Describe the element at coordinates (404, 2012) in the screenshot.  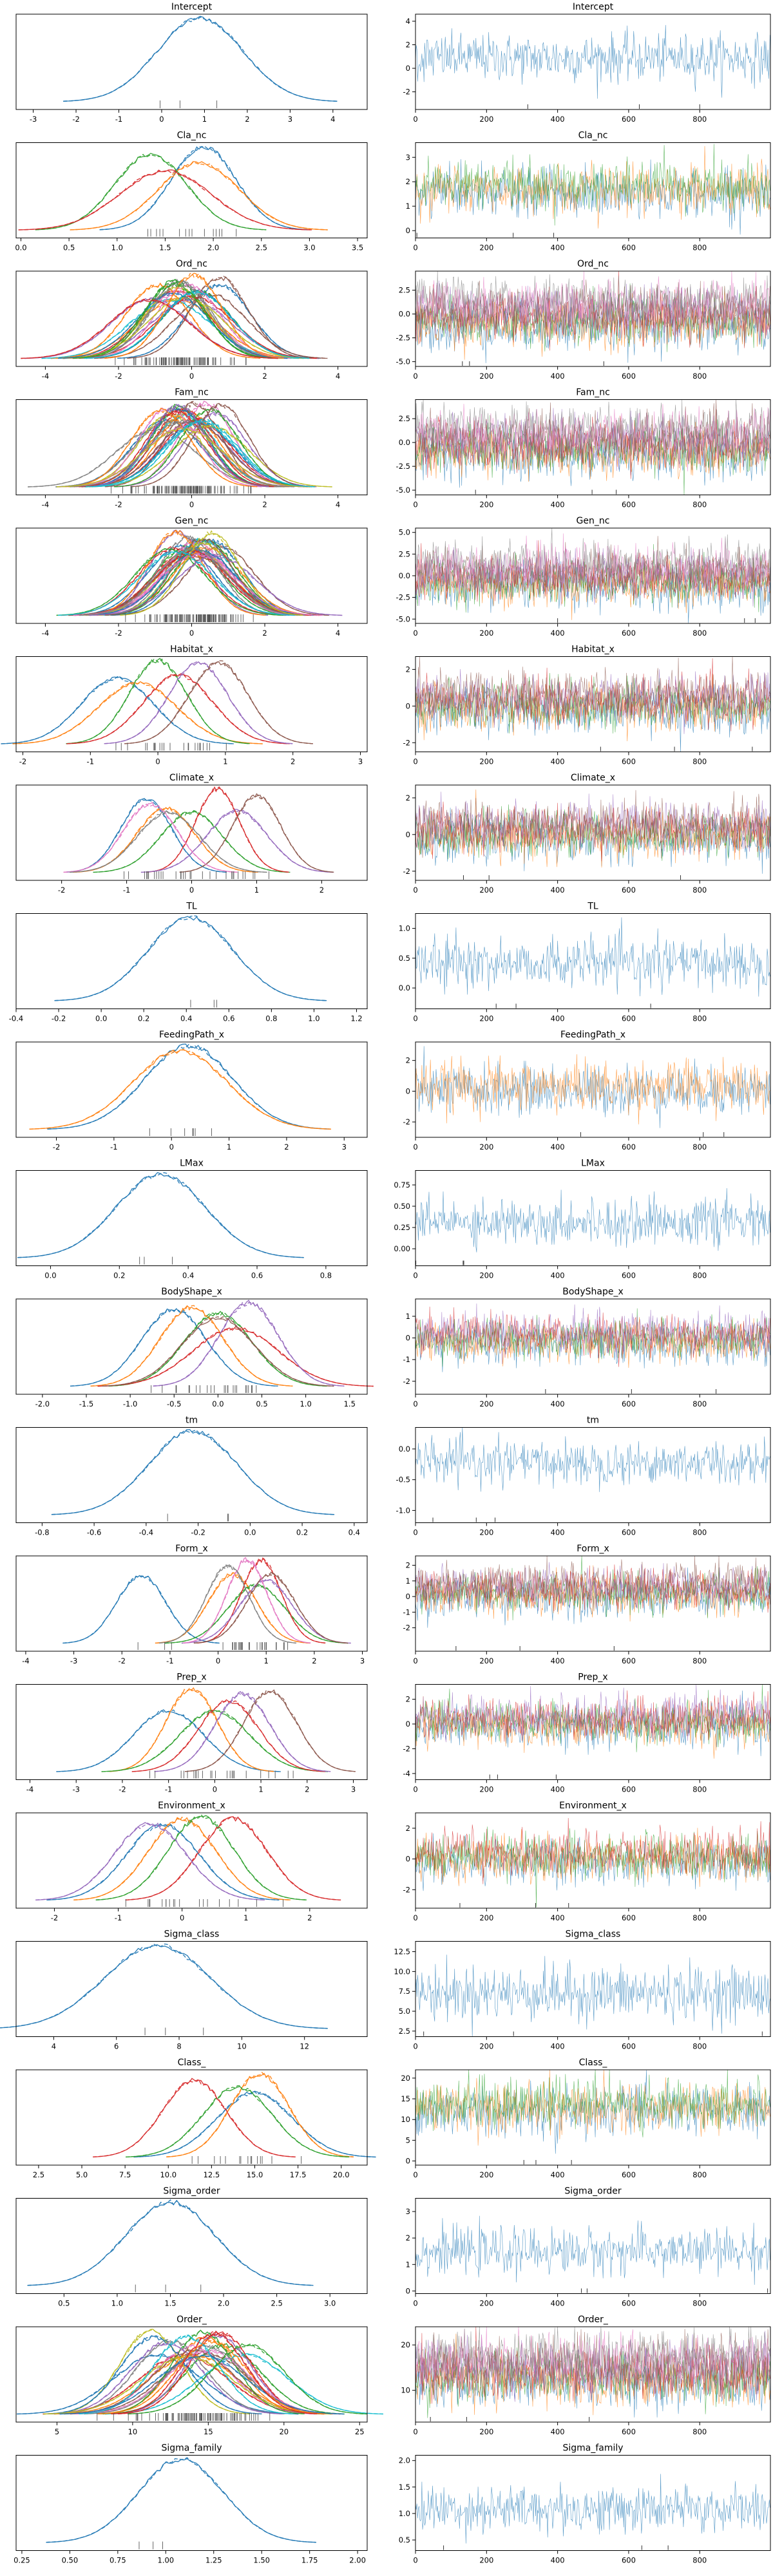
I see `y-tick-label: 5.0` at that location.